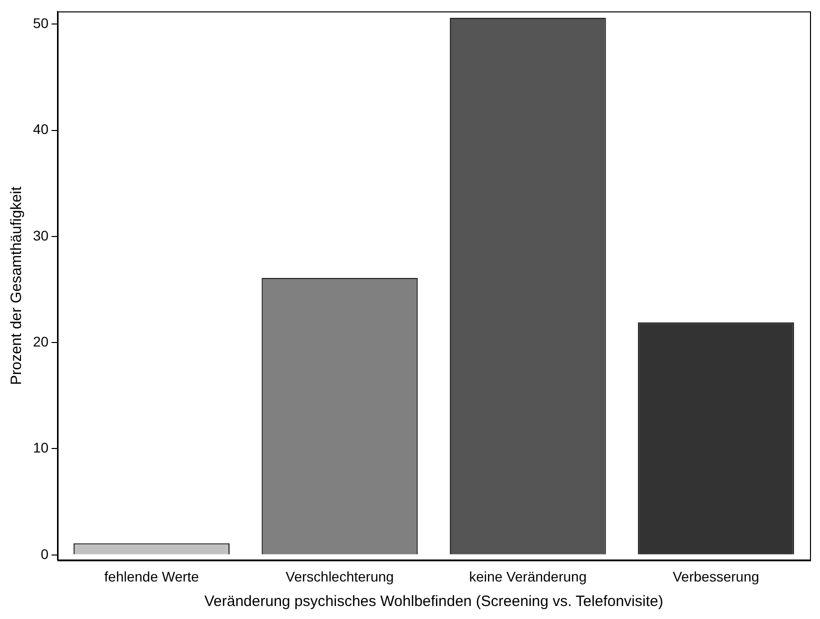 This screenshot has height=619, width=820. I want to click on y-tick-label: 30, so click(40, 235).